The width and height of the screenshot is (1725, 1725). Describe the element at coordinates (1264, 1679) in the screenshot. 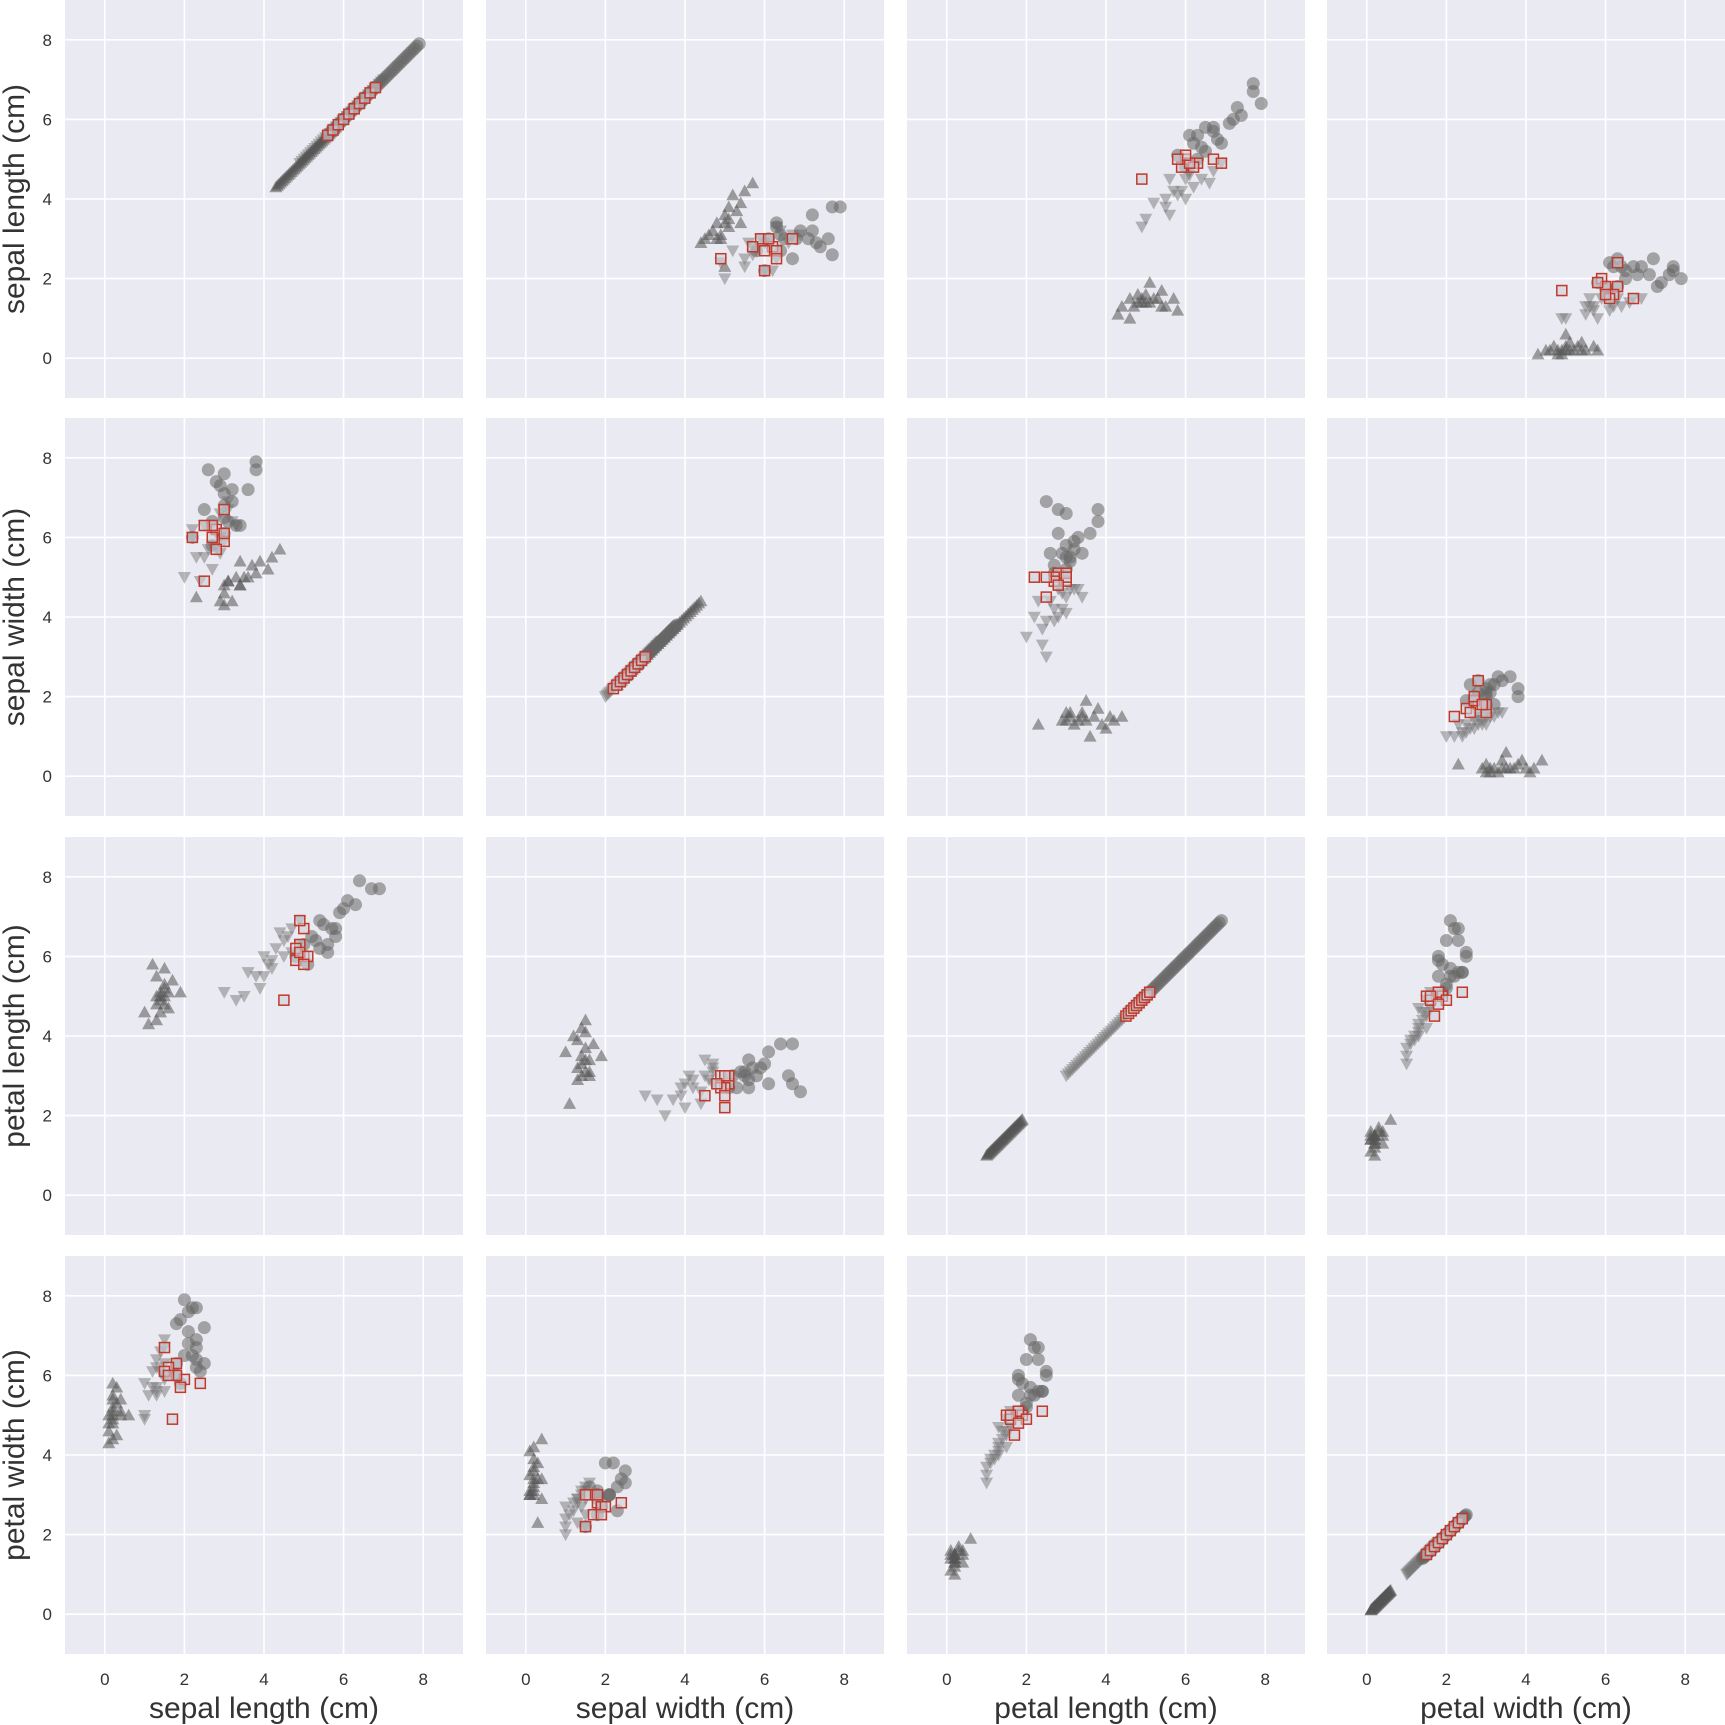

I see `x-tick-label: 8` at that location.